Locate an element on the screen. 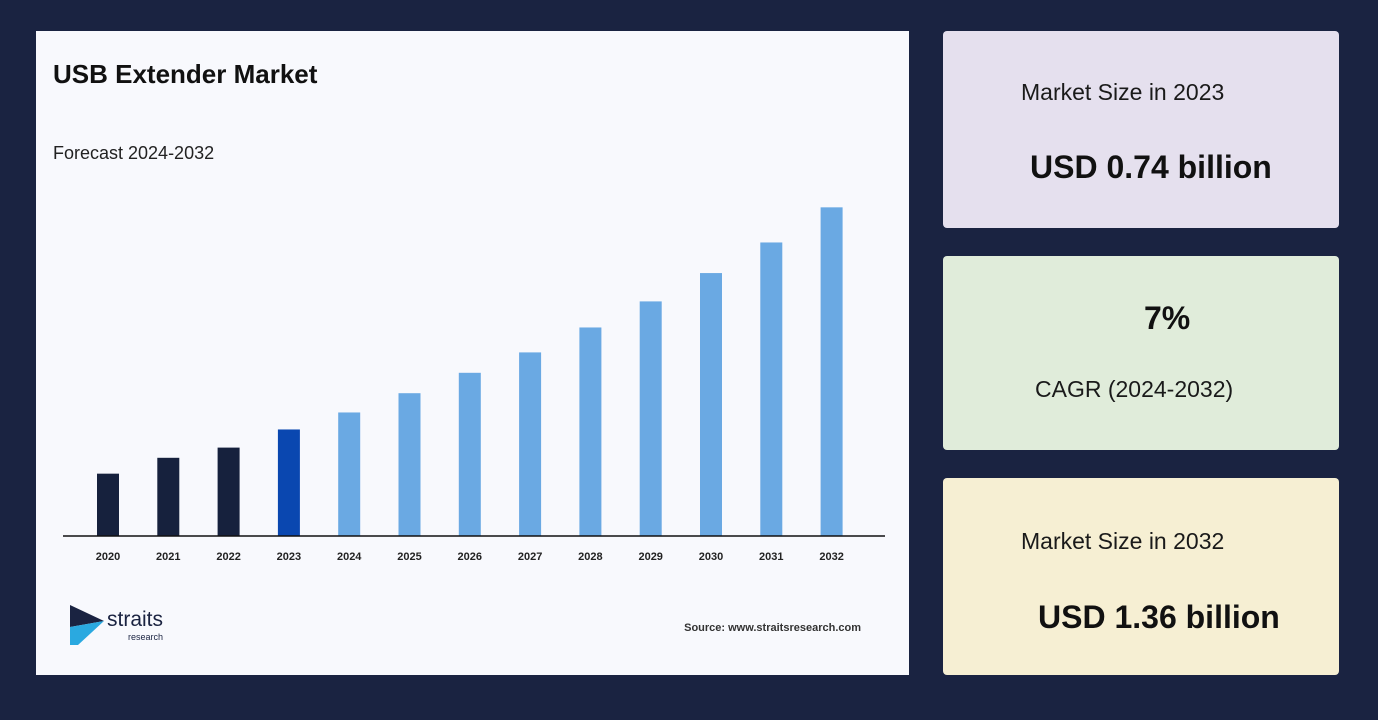 The height and width of the screenshot is (720, 1378). bar-2022 is located at coordinates (228, 491).